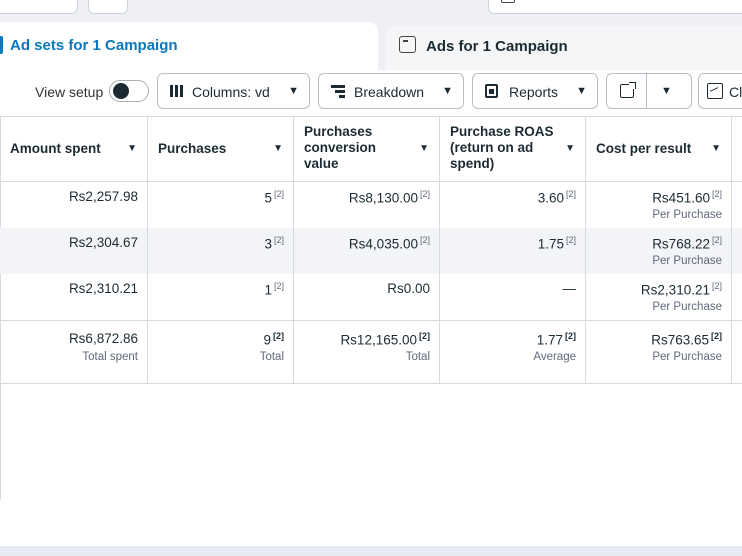 This screenshot has width=742, height=556. What do you see at coordinates (221, 205) in the screenshot?
I see `cell-purchases: 5 [2]` at bounding box center [221, 205].